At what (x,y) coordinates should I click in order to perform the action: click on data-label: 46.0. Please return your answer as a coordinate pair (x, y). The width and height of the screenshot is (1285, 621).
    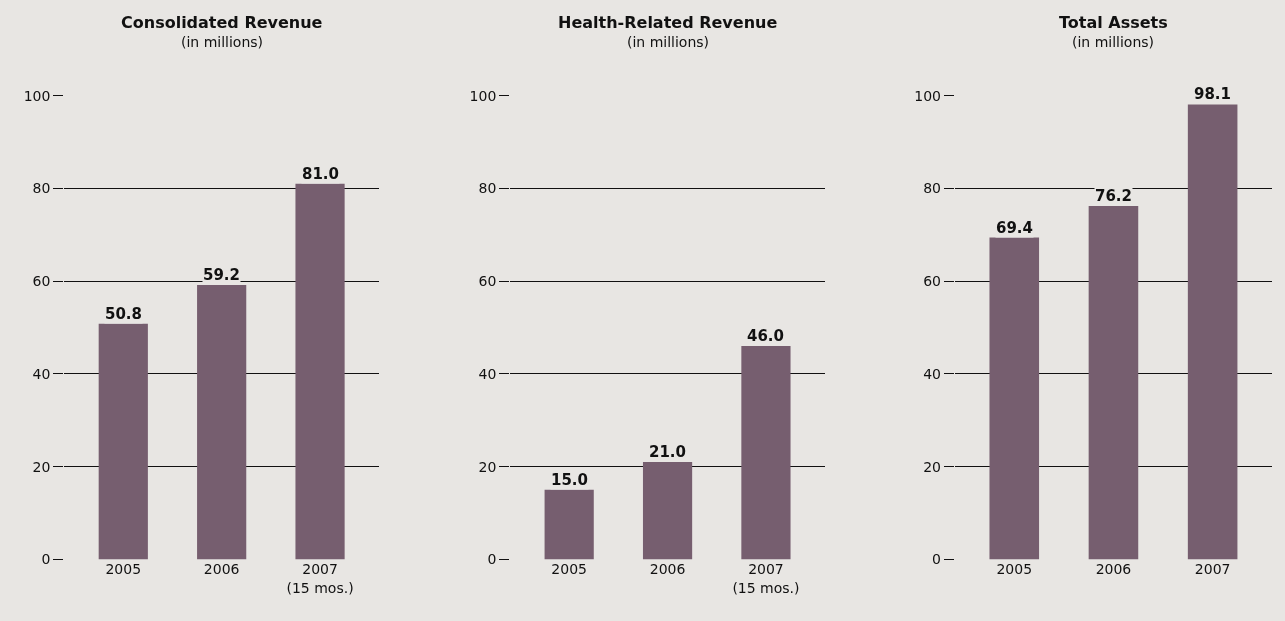
    Looking at the image, I should click on (766, 336).